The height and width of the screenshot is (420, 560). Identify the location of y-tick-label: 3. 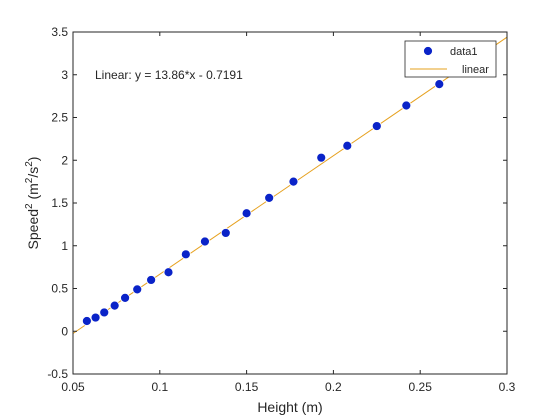
(64, 75).